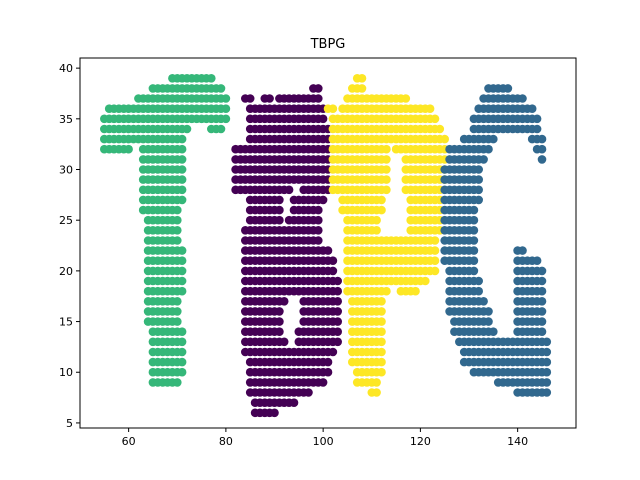 The image size is (640, 480). What do you see at coordinates (517, 441) in the screenshot?
I see `x-tick-label: 140` at bounding box center [517, 441].